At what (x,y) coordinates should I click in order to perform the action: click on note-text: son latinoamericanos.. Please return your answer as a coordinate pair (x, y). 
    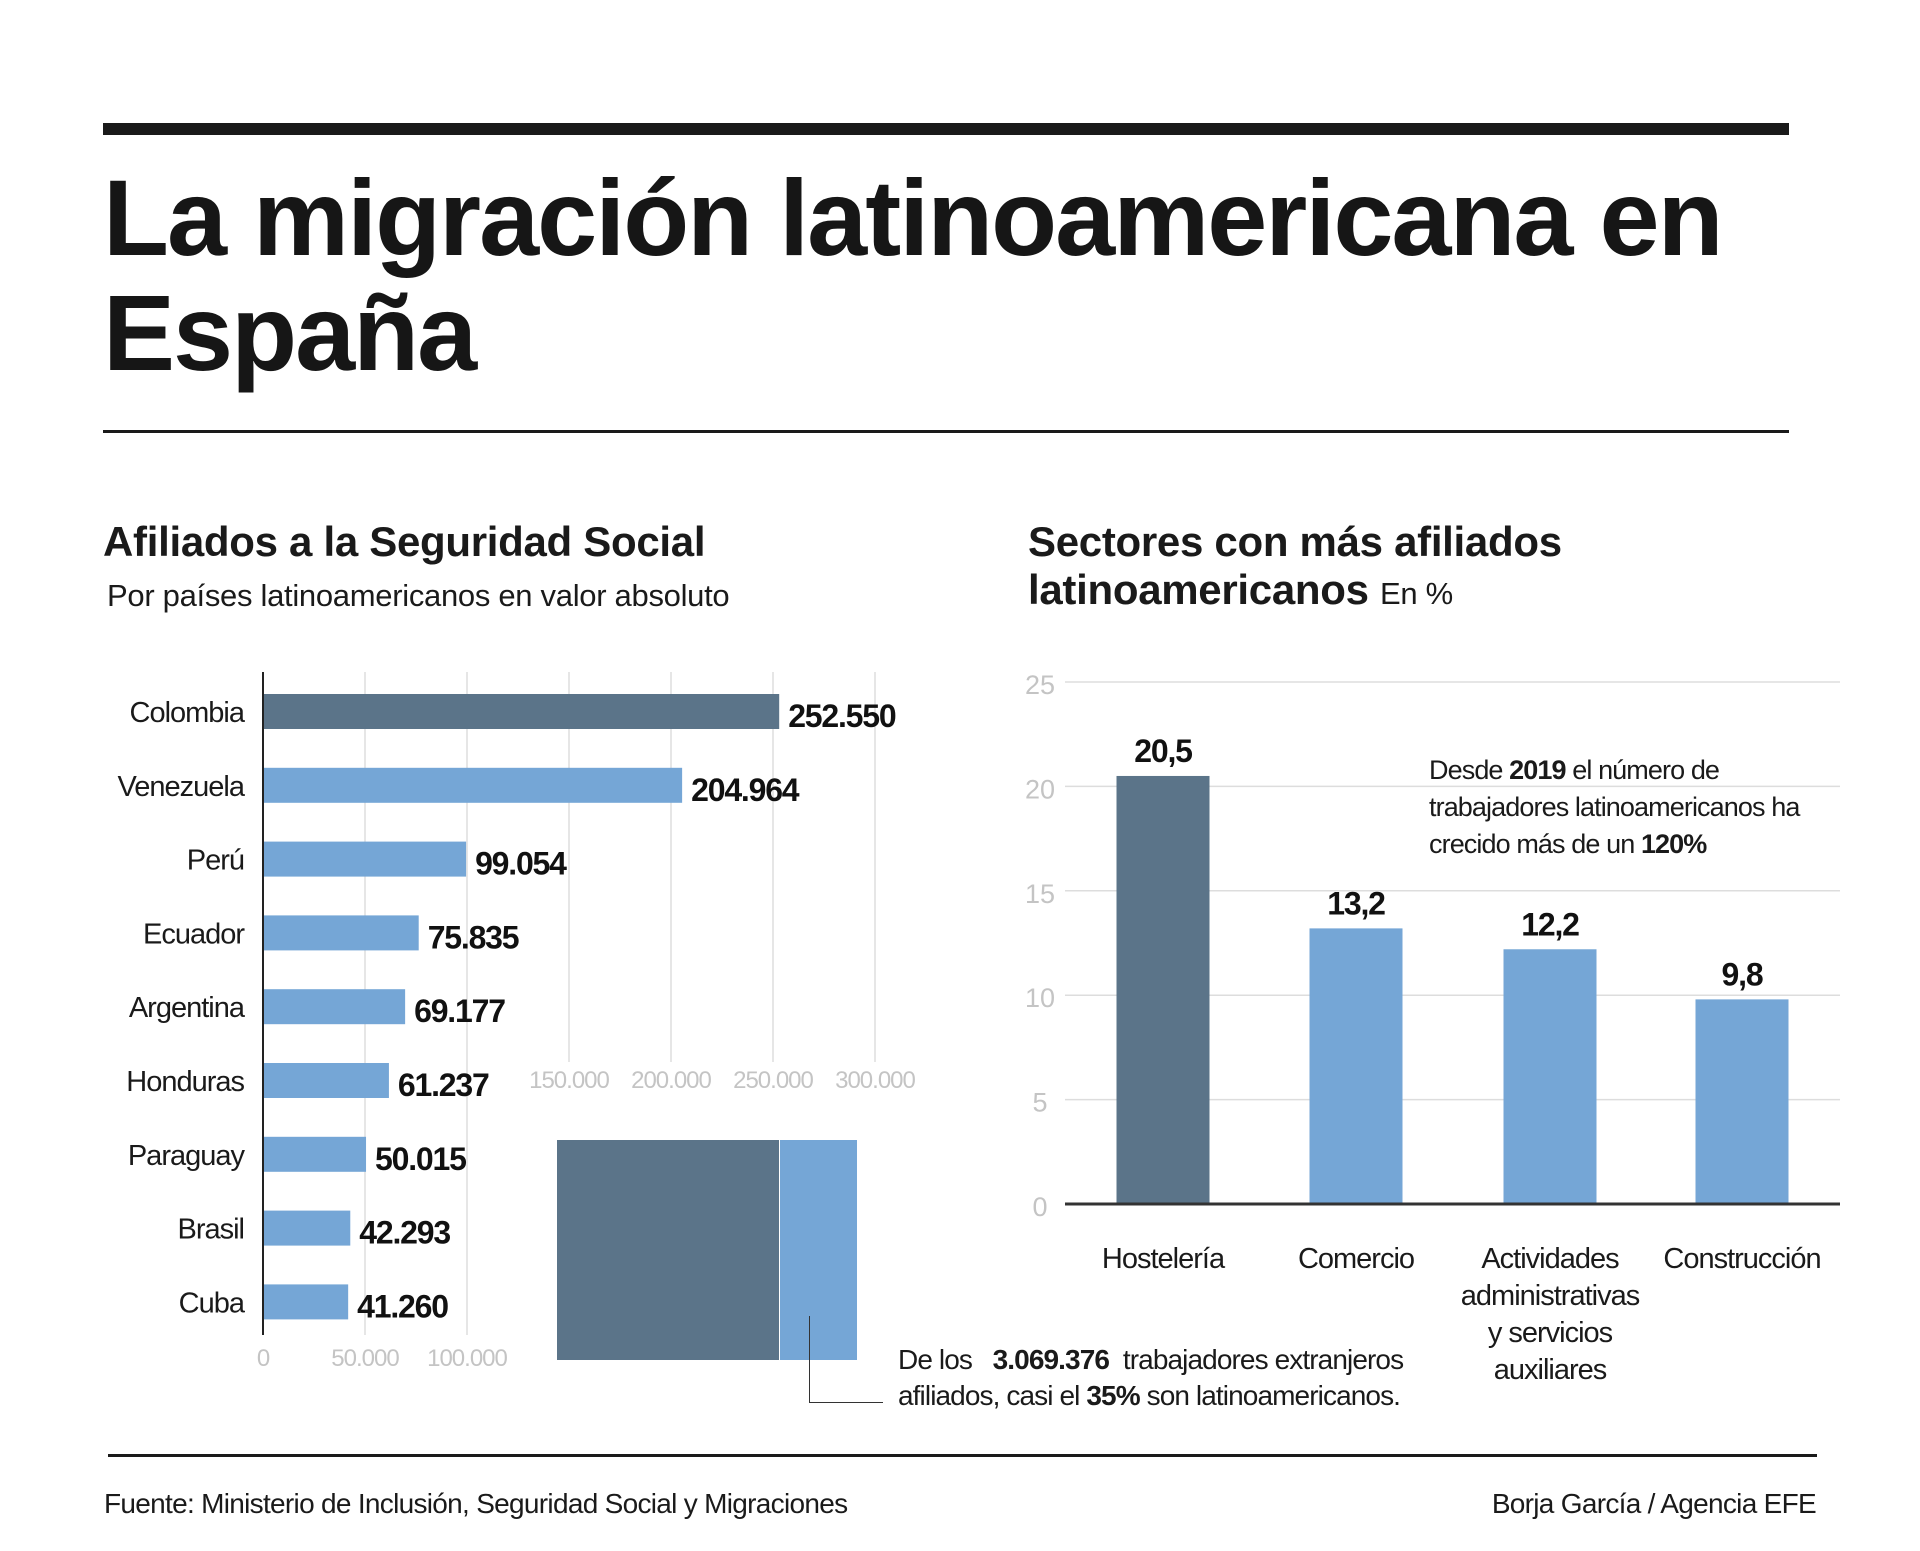
    Looking at the image, I should click on (1273, 1395).